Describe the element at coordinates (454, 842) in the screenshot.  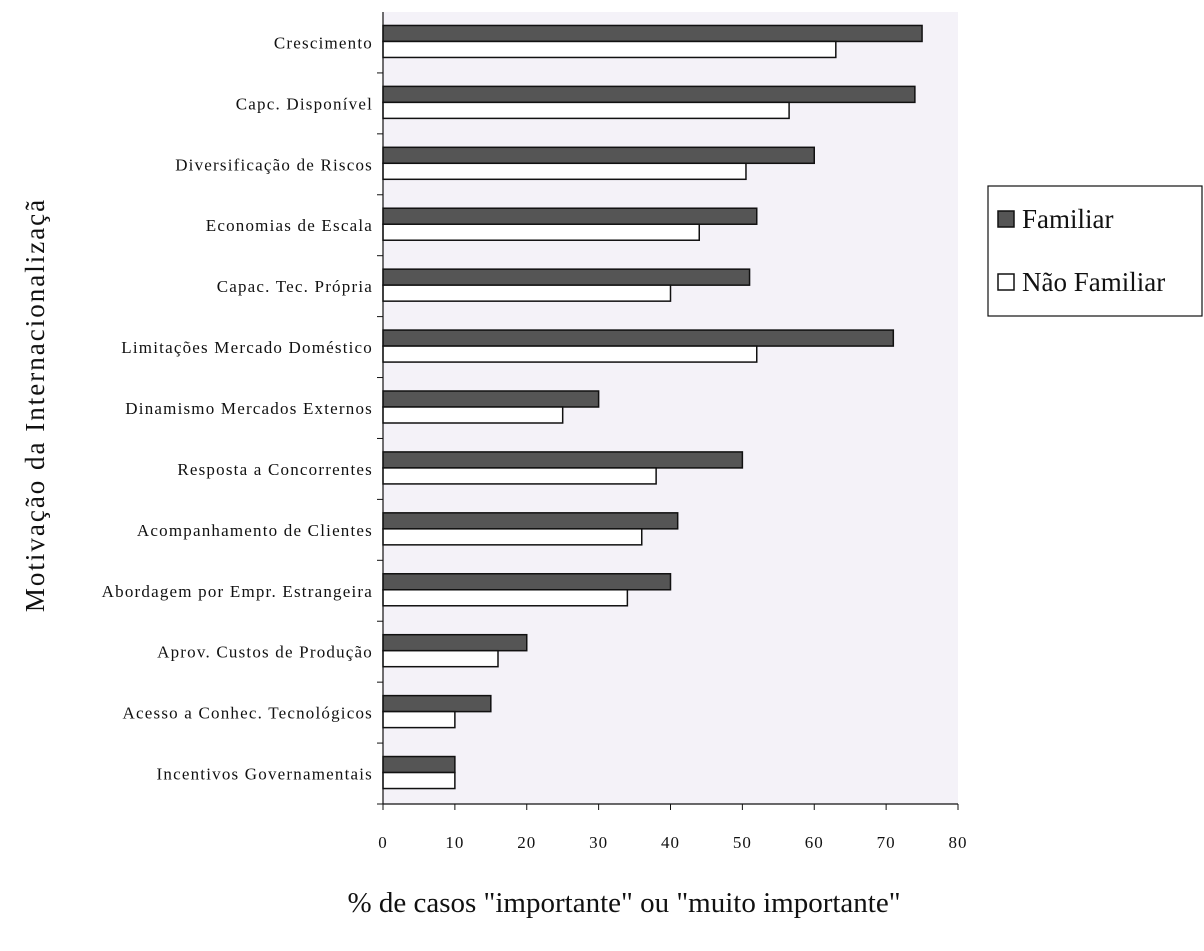
I see `x-tick-label-10: 10` at that location.